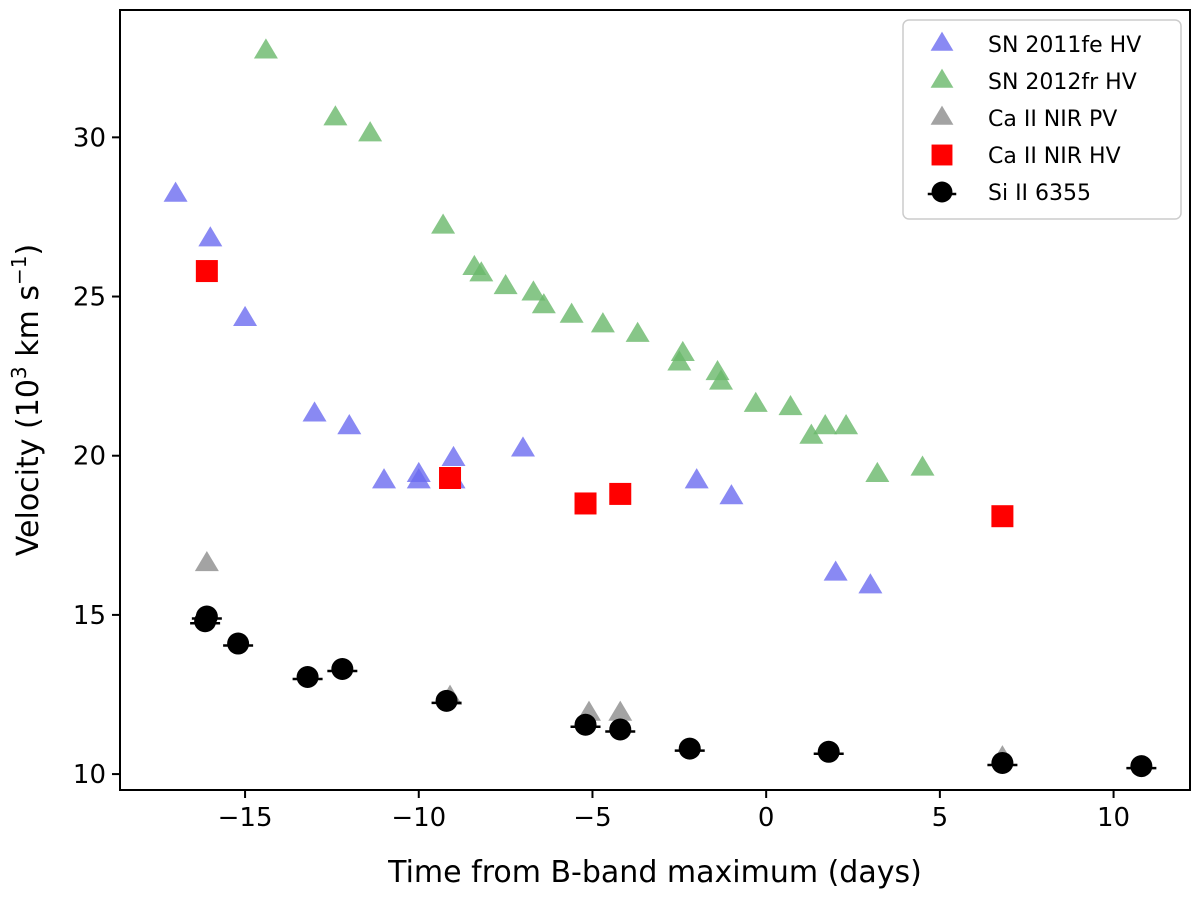 This screenshot has height=900, width=1200. Describe the element at coordinates (89, 775) in the screenshot. I see `y-tick-label: 10` at that location.